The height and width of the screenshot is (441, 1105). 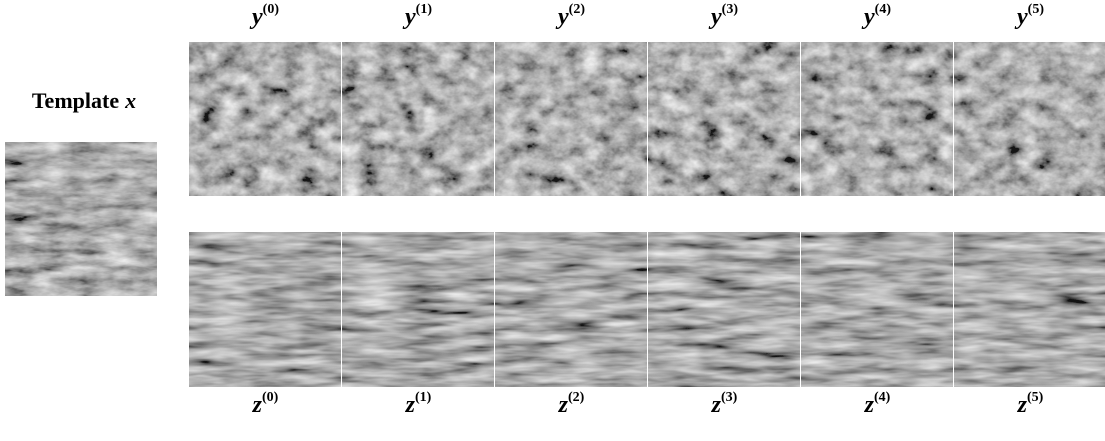 I want to click on z-label: z(2), so click(x=571, y=404).